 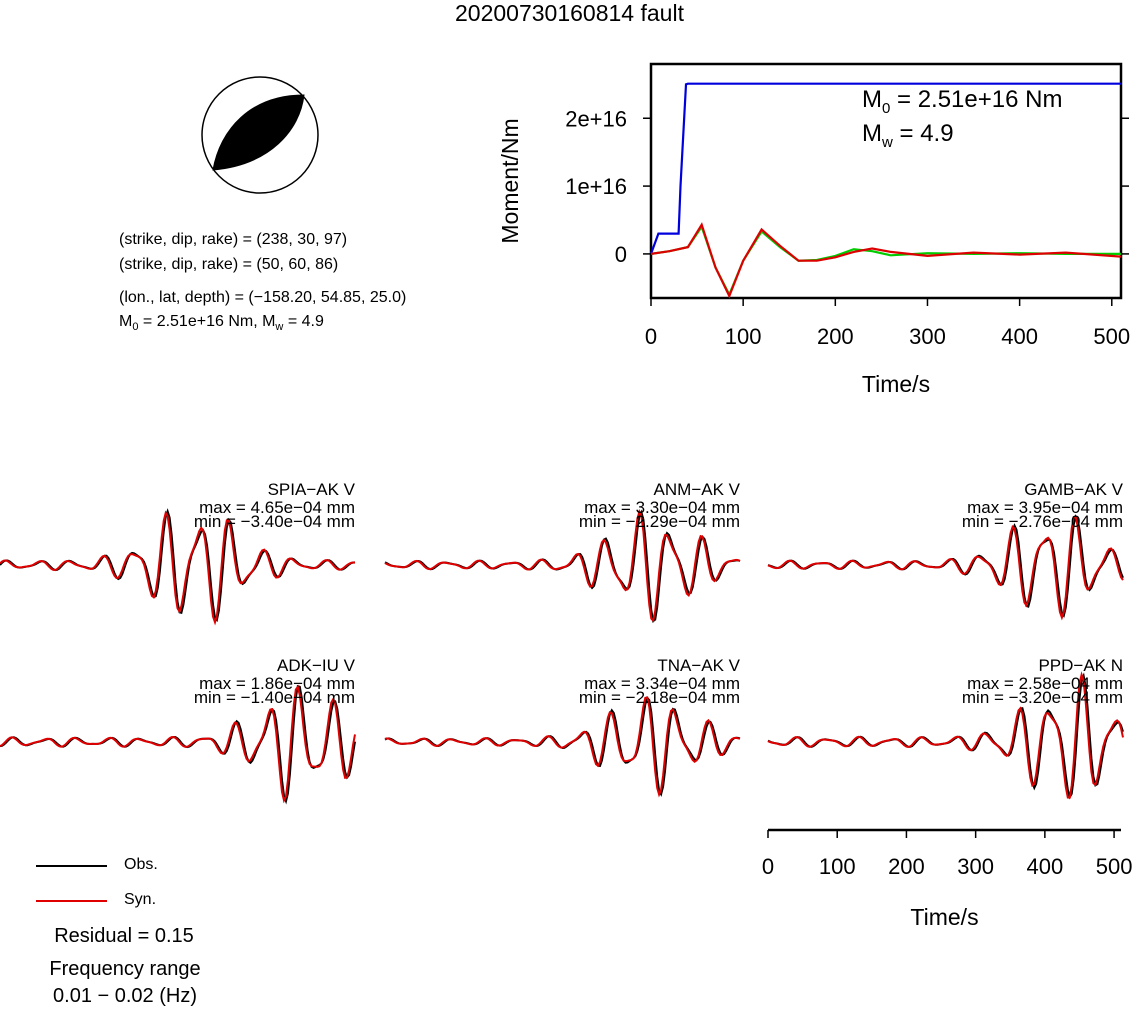 I want to click on station-min: min = −1.40e−04 mm, so click(x=274, y=697).